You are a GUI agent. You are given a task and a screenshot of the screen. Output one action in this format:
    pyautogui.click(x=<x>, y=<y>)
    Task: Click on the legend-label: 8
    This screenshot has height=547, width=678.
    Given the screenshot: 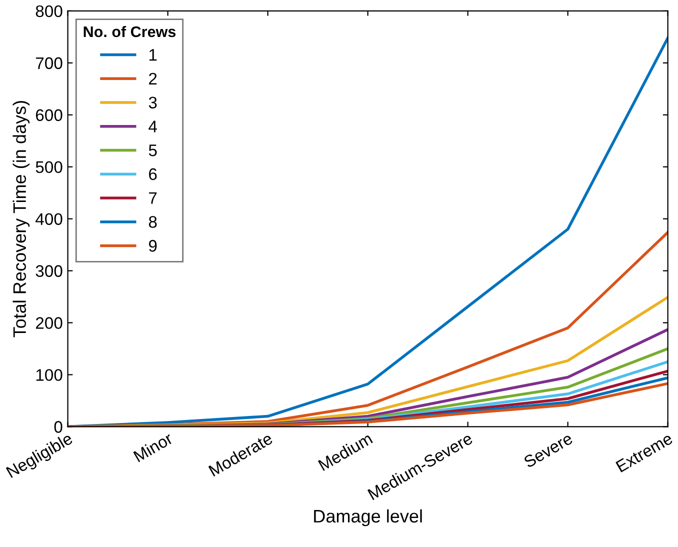 What is the action you would take?
    pyautogui.click(x=152, y=222)
    